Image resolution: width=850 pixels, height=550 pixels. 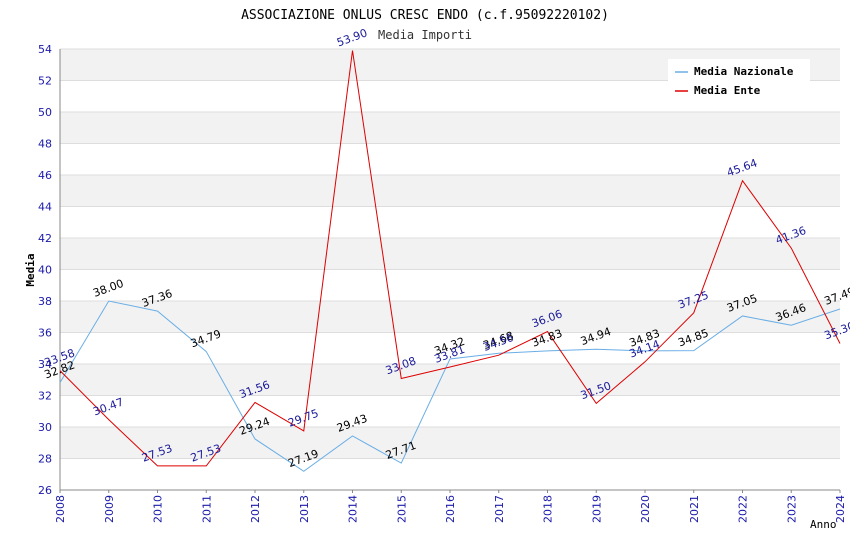 What do you see at coordinates (45, 364) in the screenshot?
I see `y-tick-label: 34` at bounding box center [45, 364].